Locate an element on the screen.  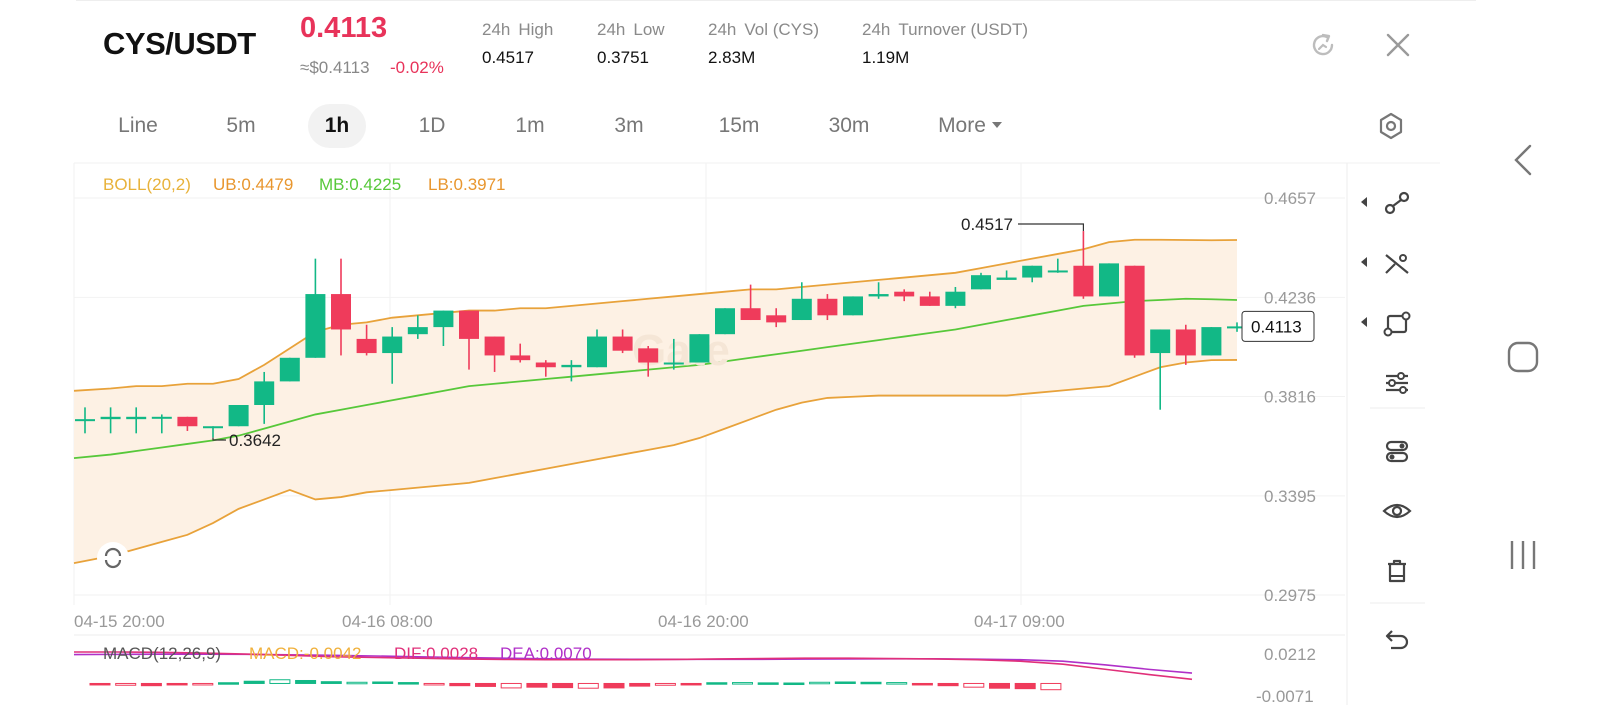
chart-settings-icon is located at coordinates (1391, 126).